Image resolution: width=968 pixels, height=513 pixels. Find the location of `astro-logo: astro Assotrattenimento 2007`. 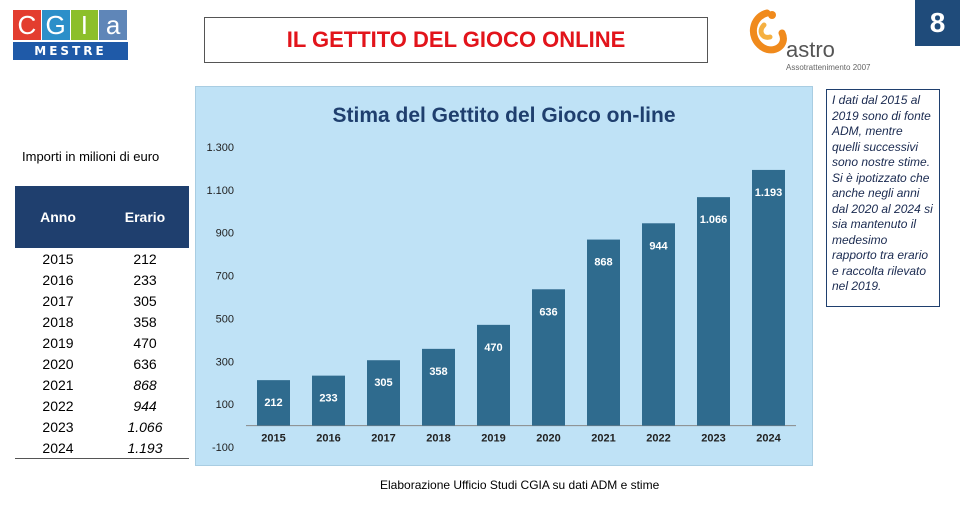

astro-logo: astro Assotrattenimento 2007 is located at coordinates (817, 40).